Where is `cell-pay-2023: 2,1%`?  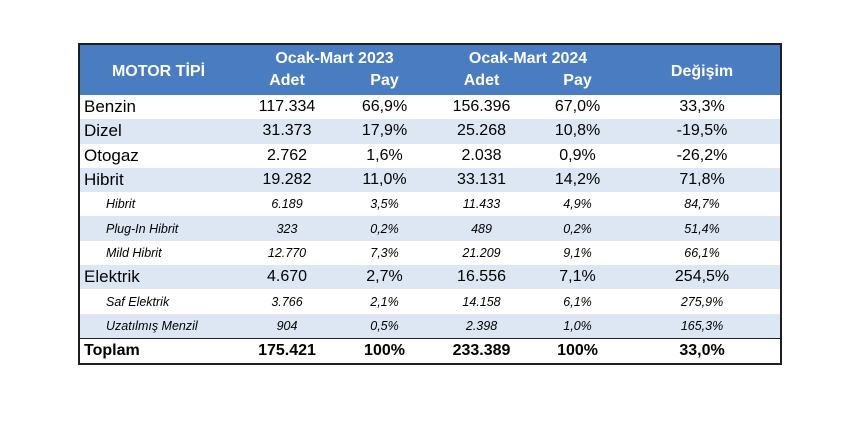
cell-pay-2023: 2,1% is located at coordinates (384, 301).